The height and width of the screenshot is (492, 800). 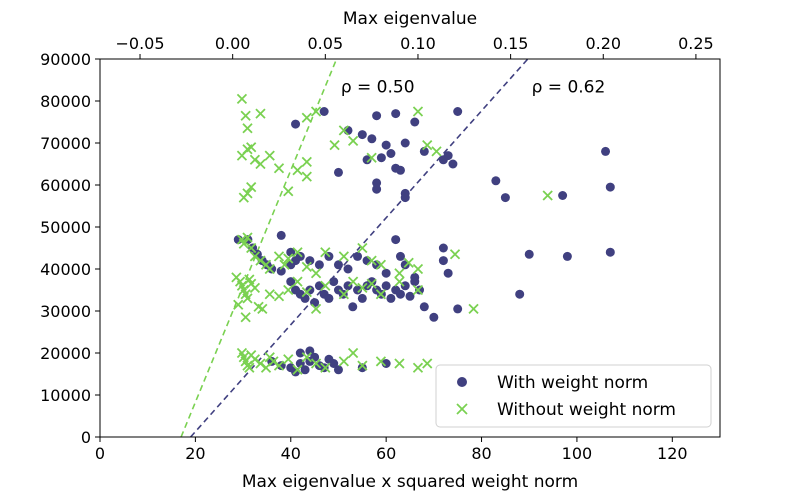 I want to click on x-axis-label: Max eigenvalue x squared weight norm, so click(x=410, y=482).